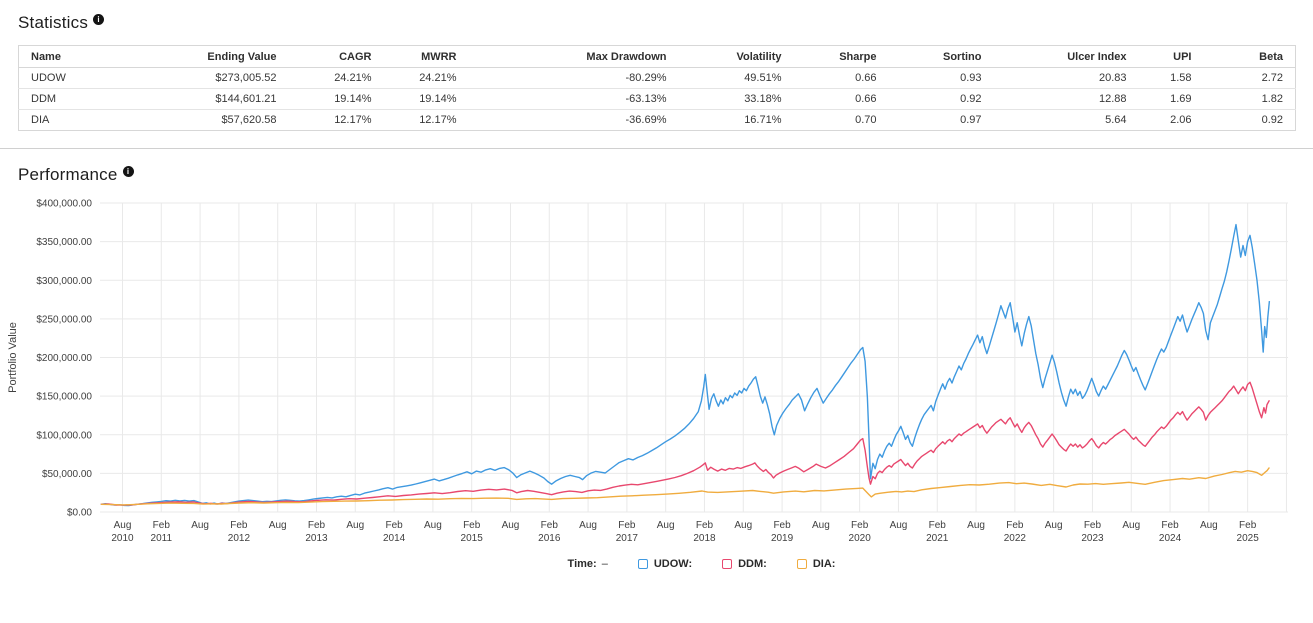 The image size is (1313, 623). What do you see at coordinates (64, 281) in the screenshot?
I see `y-axis-tick-label: $300,000.00` at bounding box center [64, 281].